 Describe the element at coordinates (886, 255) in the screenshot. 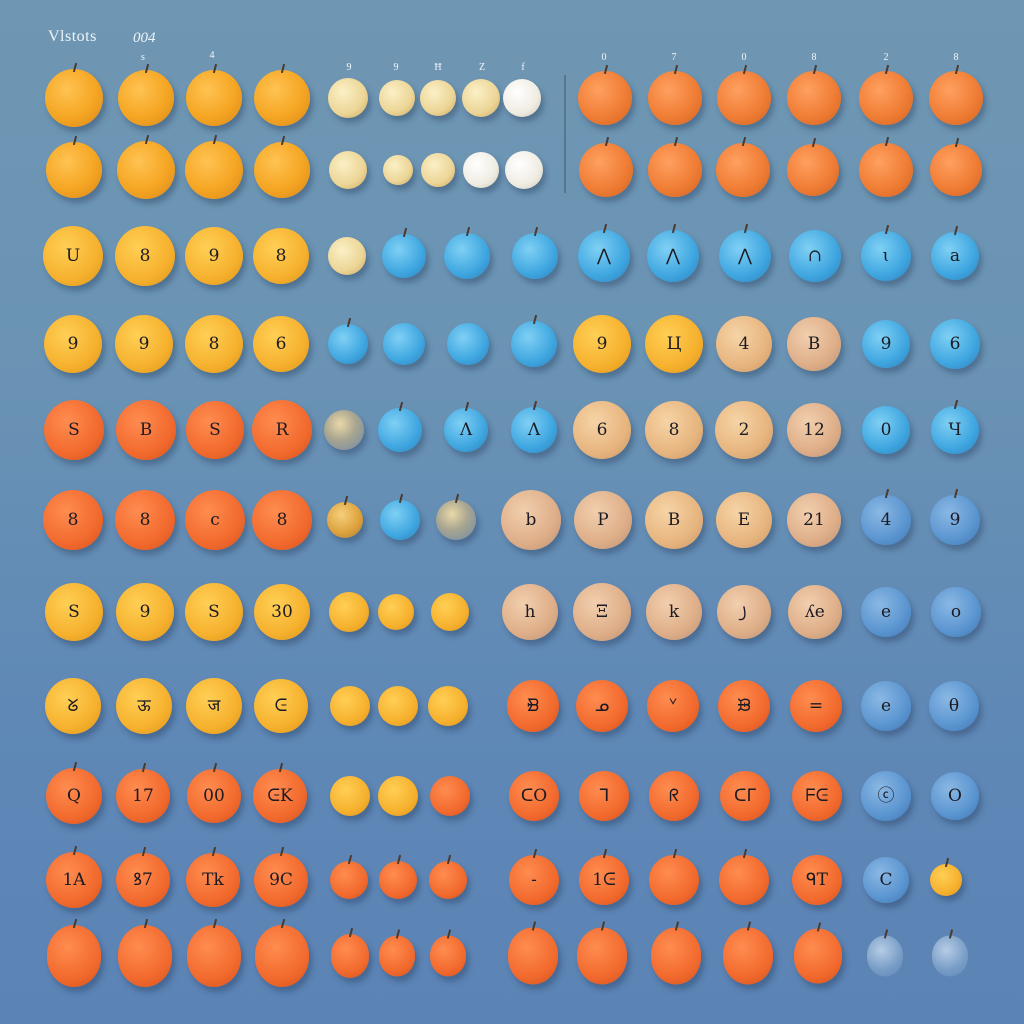

I see `orb-label: ꙇ` at that location.